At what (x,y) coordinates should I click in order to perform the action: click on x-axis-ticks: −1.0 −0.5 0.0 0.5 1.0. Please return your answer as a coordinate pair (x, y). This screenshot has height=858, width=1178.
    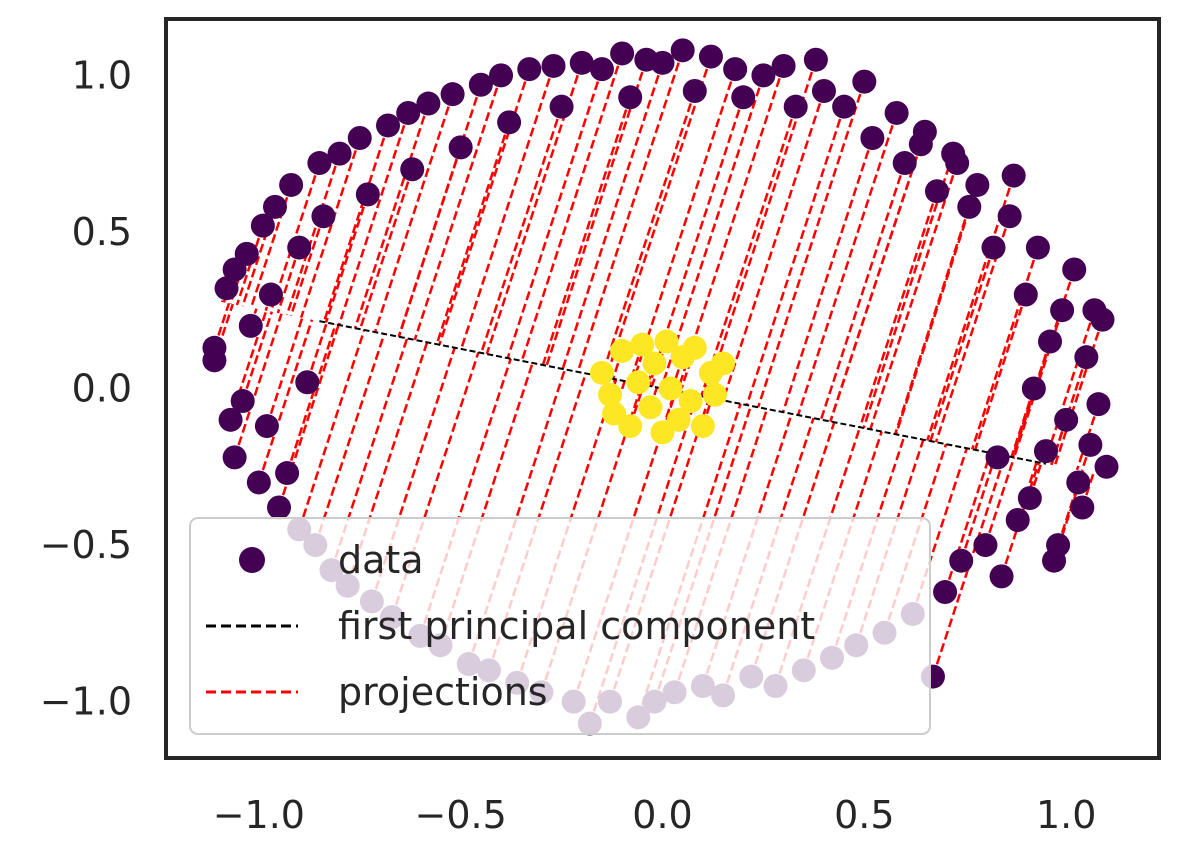
    Looking at the image, I should click on (655, 815).